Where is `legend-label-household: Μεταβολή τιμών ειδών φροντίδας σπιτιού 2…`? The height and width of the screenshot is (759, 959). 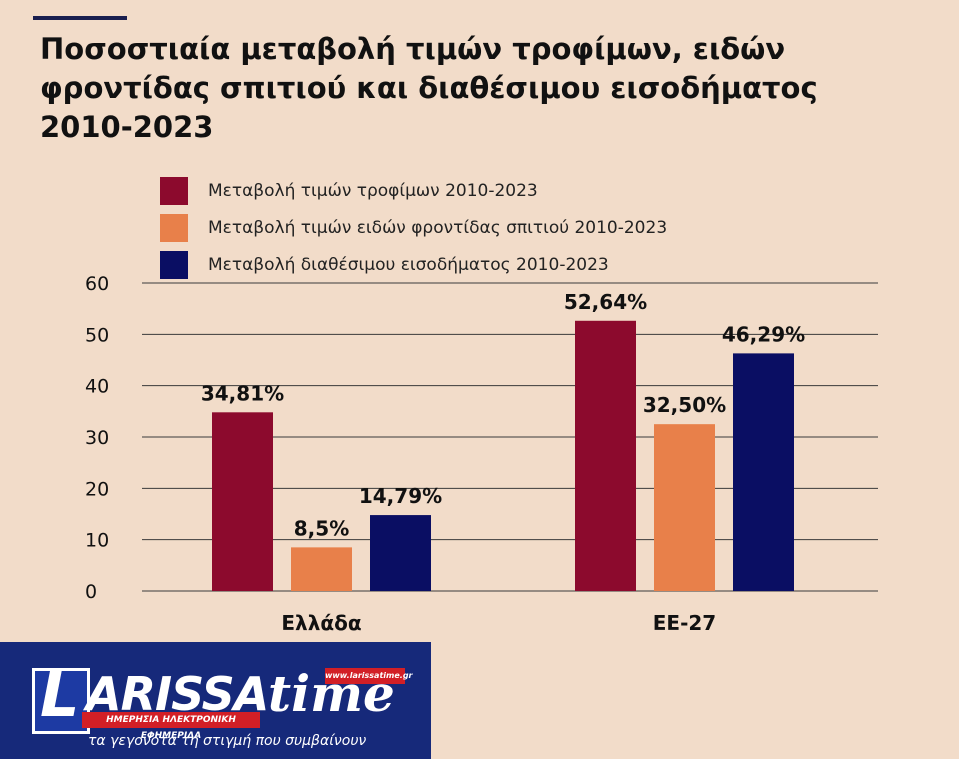 legend-label-household: Μεταβολή τιμών ειδών φροντίδας σπιτιού 2… is located at coordinates (438, 227).